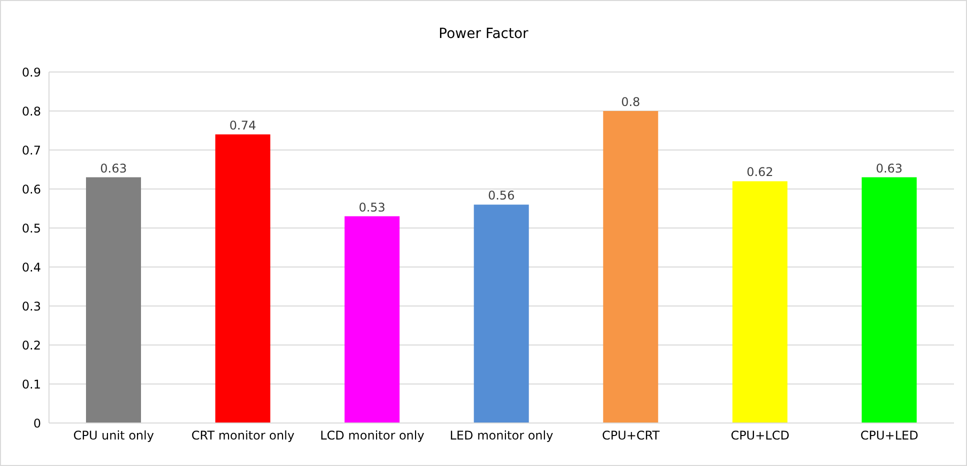  What do you see at coordinates (31, 111) in the screenshot?
I see `y-tick-label: 0.8` at bounding box center [31, 111].